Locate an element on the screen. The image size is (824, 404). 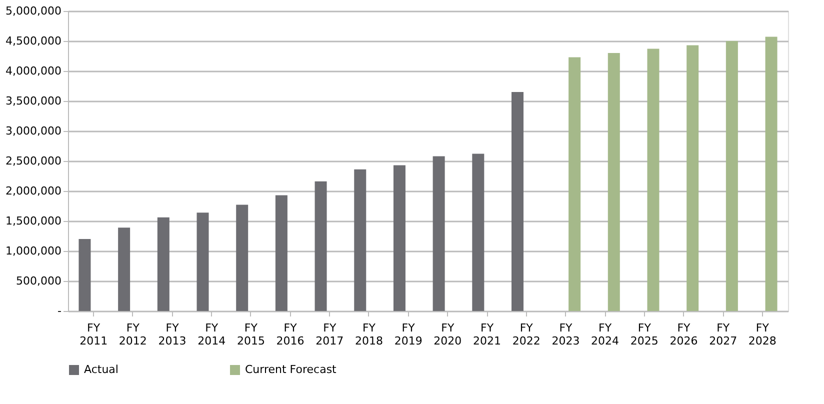
y-tick-label: 5,000,000 is located at coordinates (34, 11).